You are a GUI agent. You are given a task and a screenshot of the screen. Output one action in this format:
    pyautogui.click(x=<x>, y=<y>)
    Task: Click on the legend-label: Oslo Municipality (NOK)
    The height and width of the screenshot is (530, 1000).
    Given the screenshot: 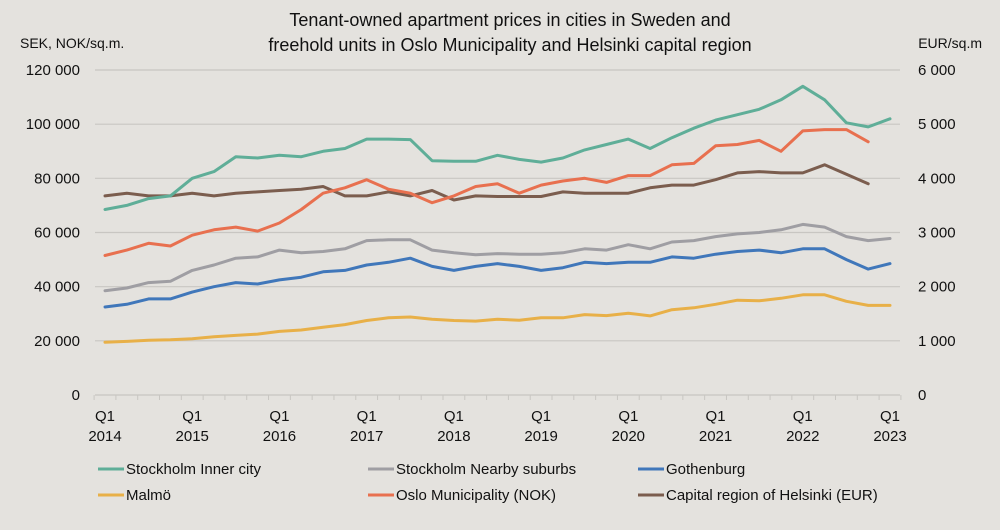 What is the action you would take?
    pyautogui.click(x=476, y=495)
    